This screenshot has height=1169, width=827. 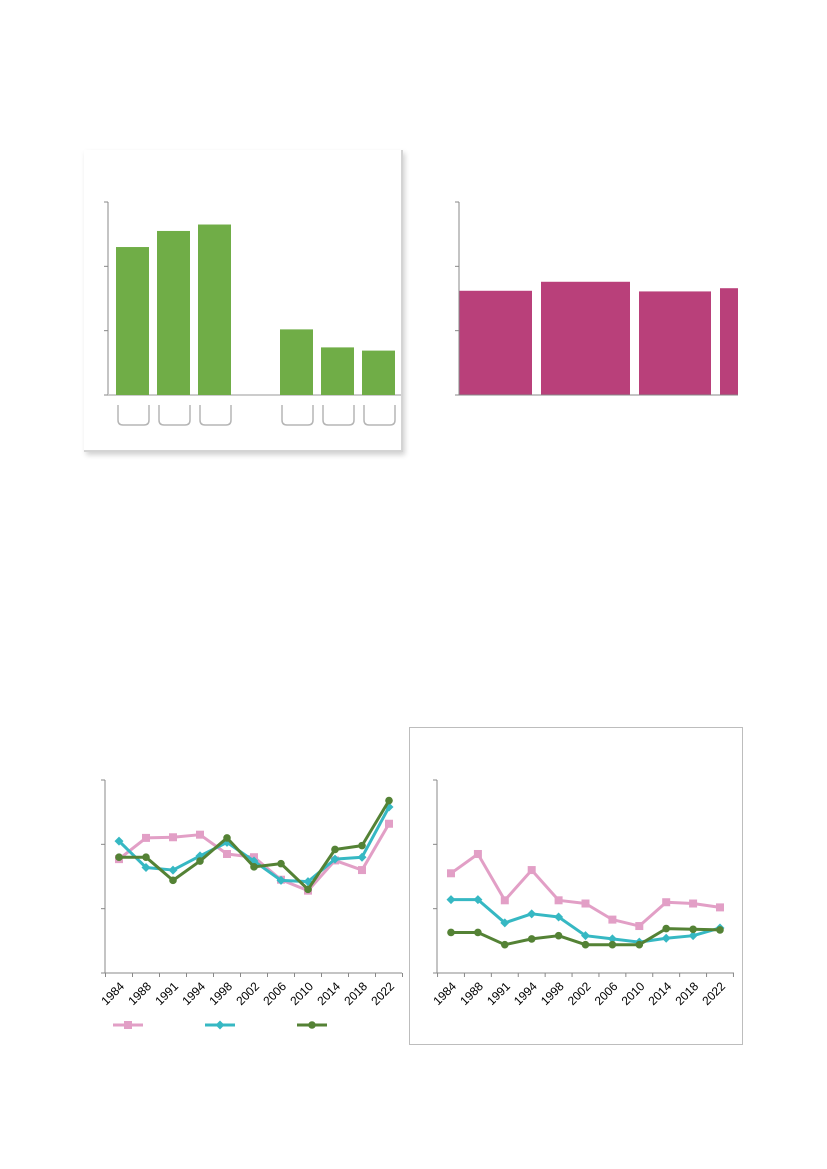 What do you see at coordinates (274, 993) in the screenshot?
I see `bl-x-tick-label-6: 2006` at bounding box center [274, 993].